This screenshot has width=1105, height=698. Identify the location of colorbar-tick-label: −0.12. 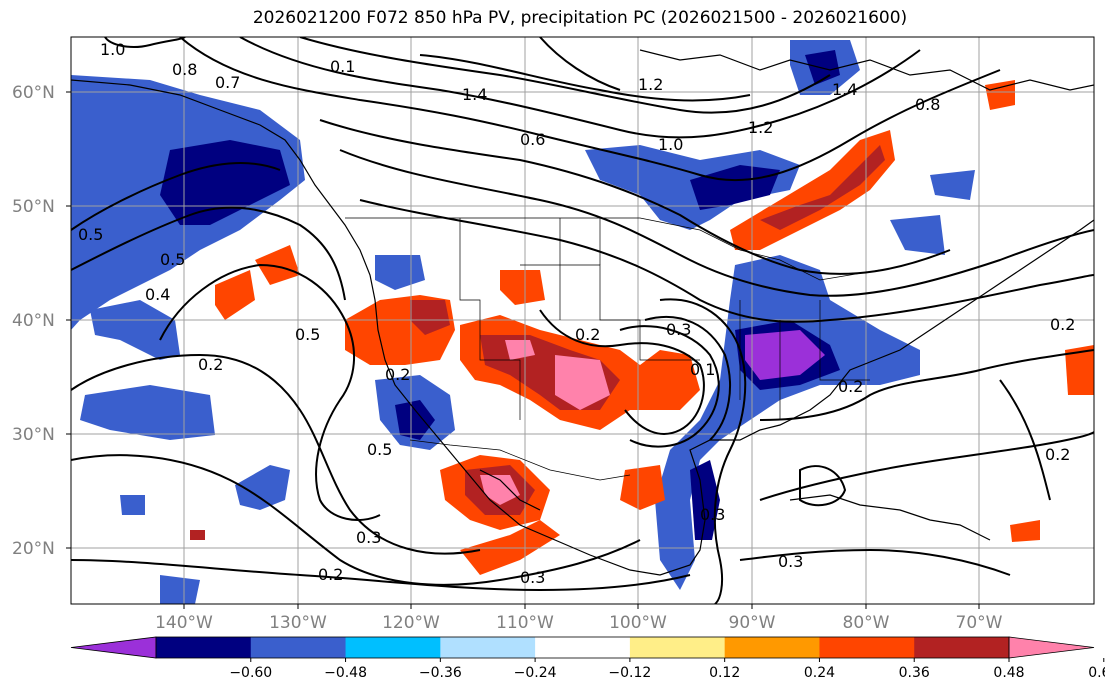
(629, 673).